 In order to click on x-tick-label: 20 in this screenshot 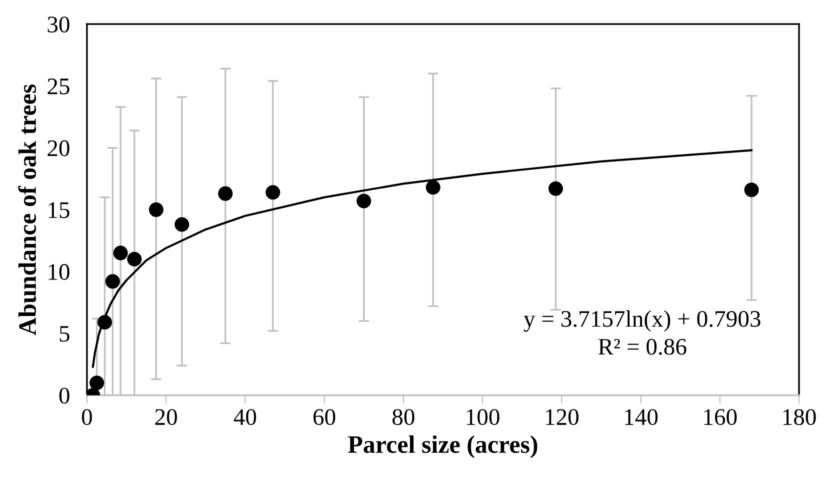, I will do `click(166, 417)`.